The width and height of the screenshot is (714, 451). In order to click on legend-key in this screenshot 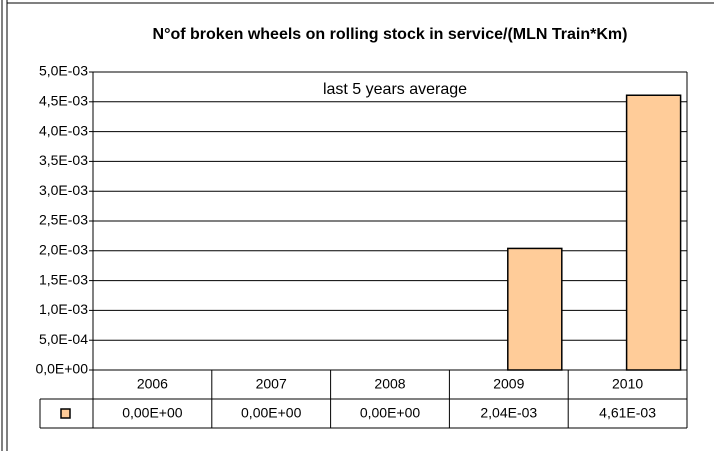, I will do `click(65, 413)`.